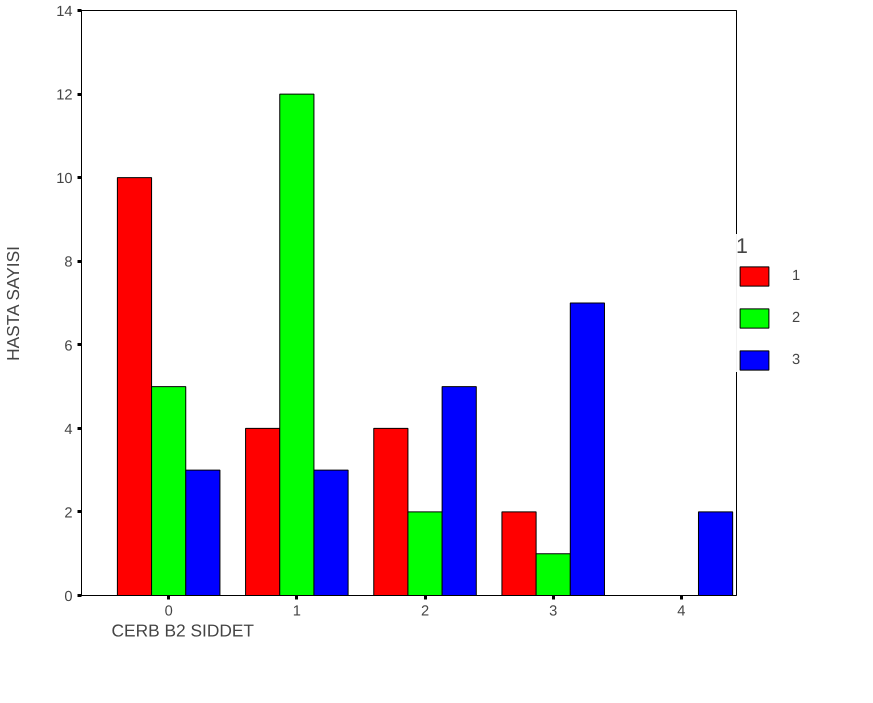 The width and height of the screenshot is (873, 703). I want to click on x-tick-label: 0, so click(168, 612).